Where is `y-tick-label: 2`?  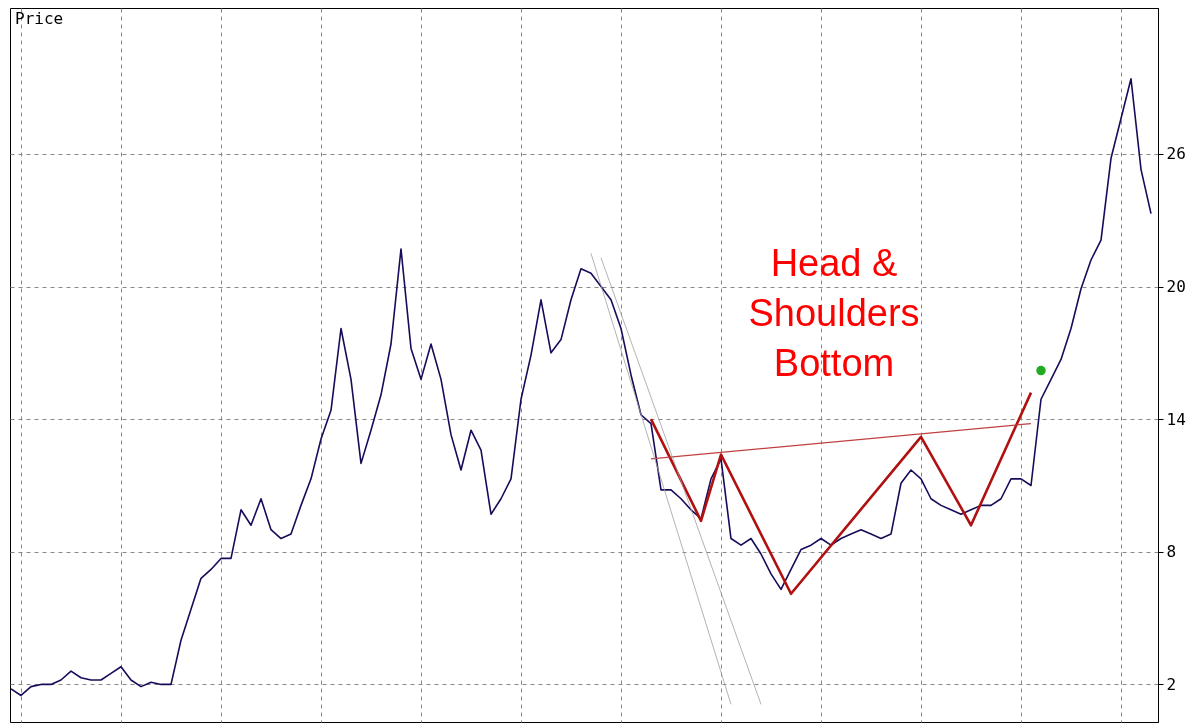
y-tick-label: 2 is located at coordinates (1171, 684).